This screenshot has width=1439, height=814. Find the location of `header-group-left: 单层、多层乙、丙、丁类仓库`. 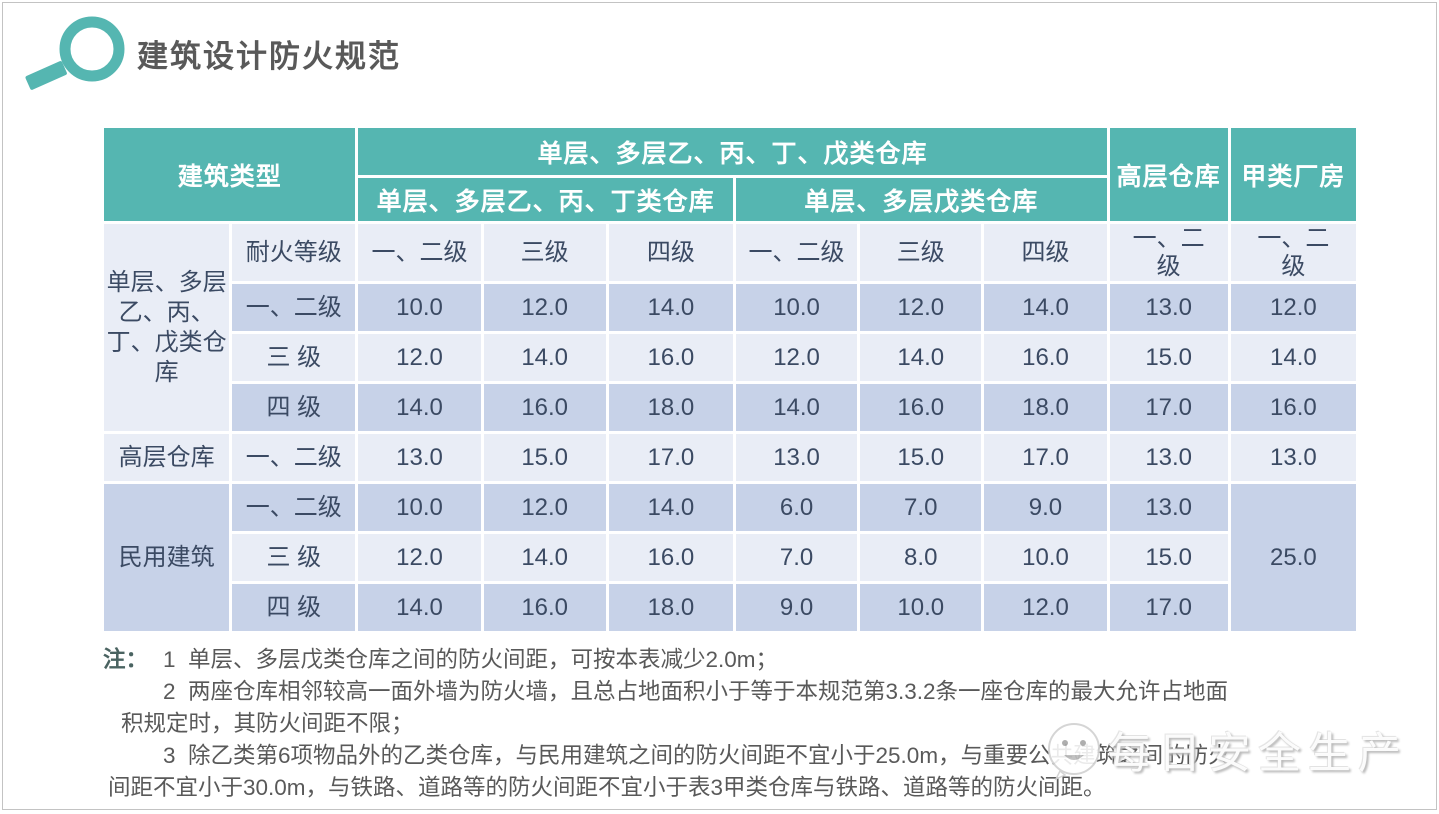

header-group-left: 单层、多层乙、丙、丁类仓库 is located at coordinates (545, 199).